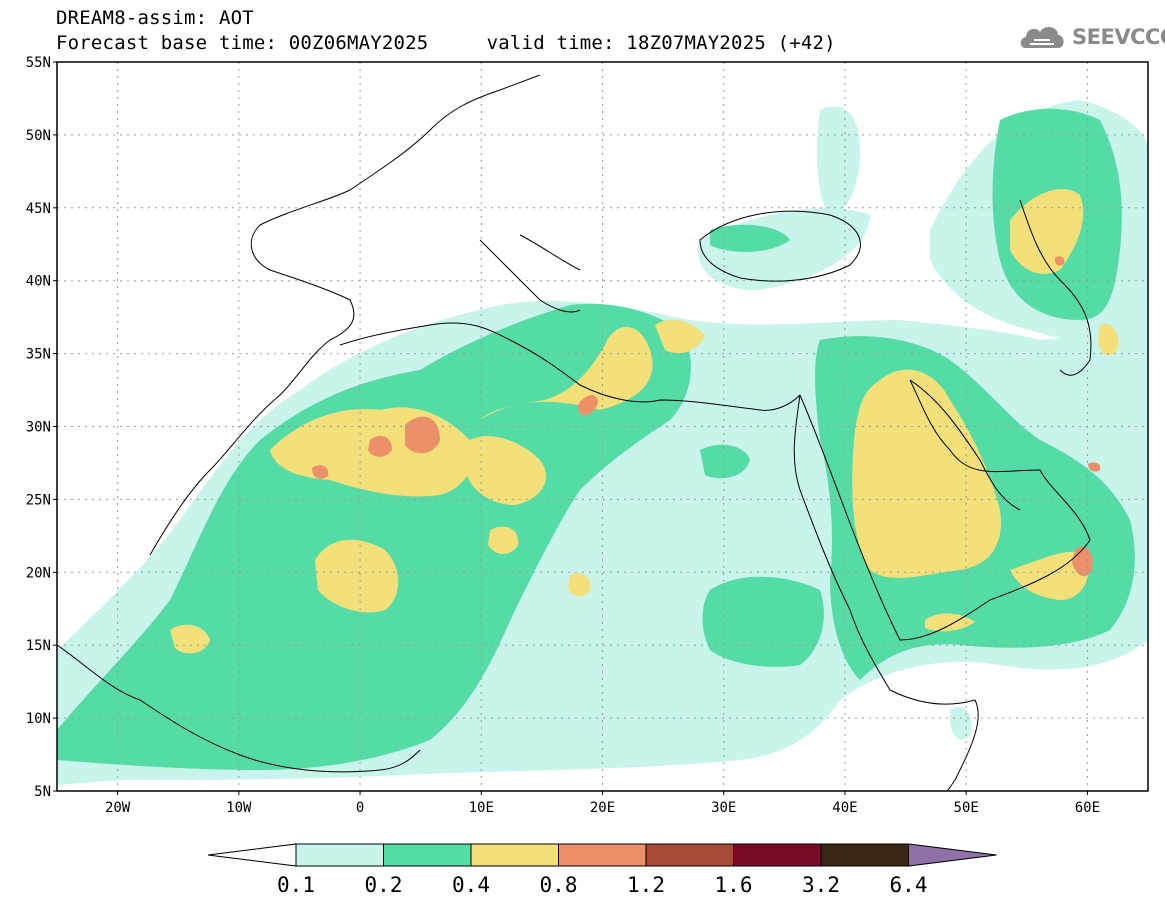 The width and height of the screenshot is (1165, 905). Describe the element at coordinates (360, 808) in the screenshot. I see `lon-tick-label: 0` at that location.